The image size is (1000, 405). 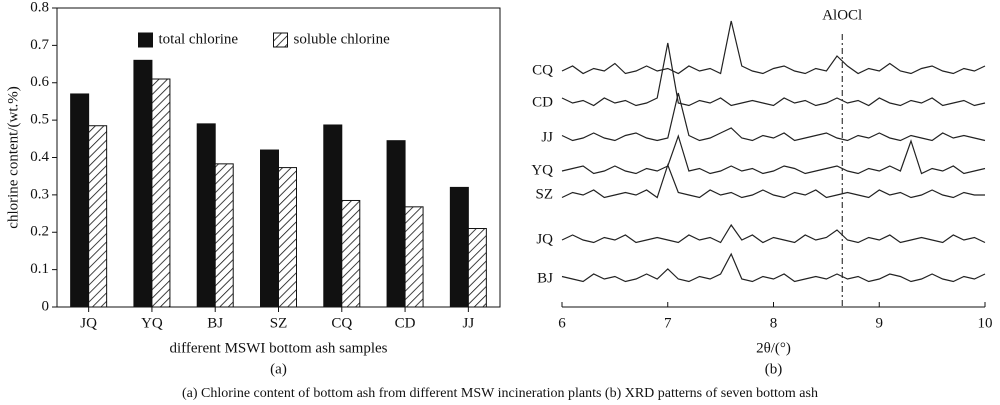 I want to click on x-tick-label: JJ, so click(x=469, y=323).